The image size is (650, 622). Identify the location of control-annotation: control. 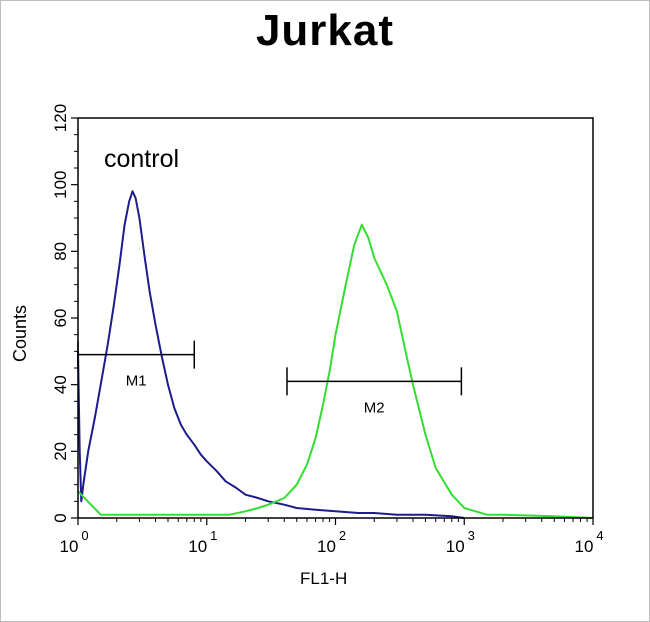
(141, 159).